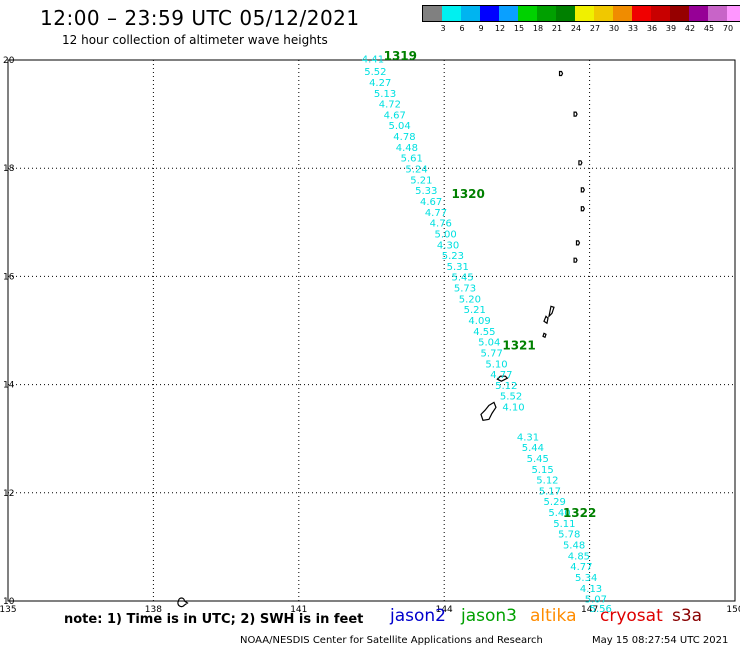 The width and height of the screenshot is (740, 650). What do you see at coordinates (601, 609) in the screenshot?
I see `swh-point: 5.56` at bounding box center [601, 609].